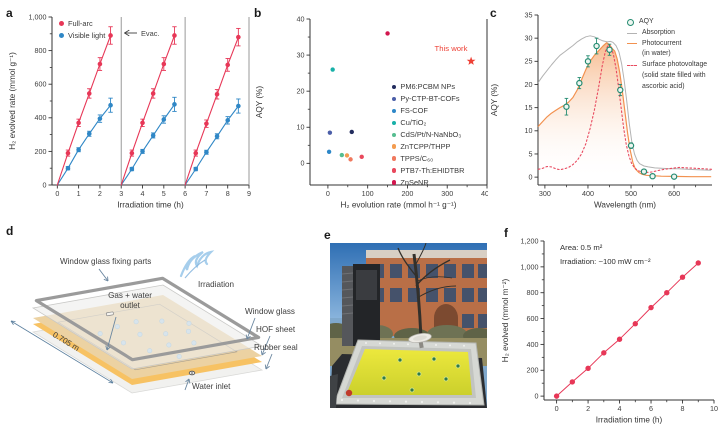 Image resolution: width=724 pixels, height=437 pixels. What do you see at coordinates (216, 284) in the screenshot?
I see `label-irradiation: Irradiation` at bounding box center [216, 284].